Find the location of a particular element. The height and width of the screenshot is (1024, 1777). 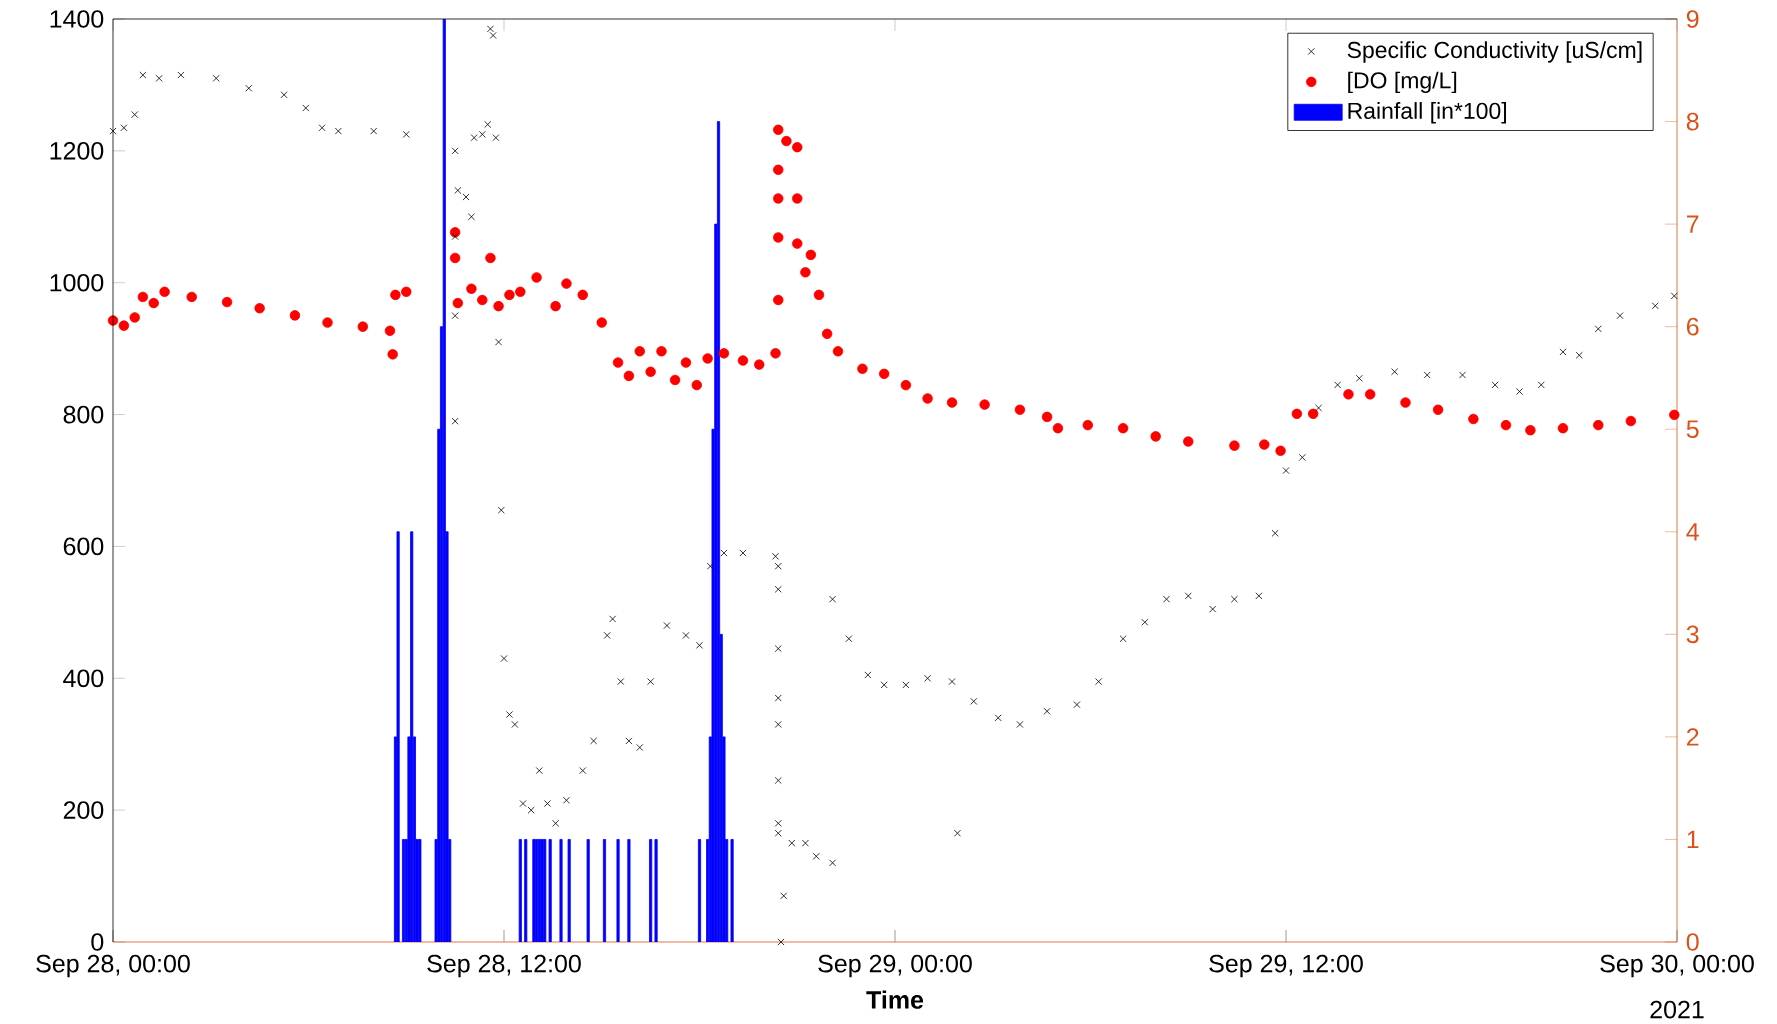

y-tick-label: 1000 is located at coordinates (77, 282).